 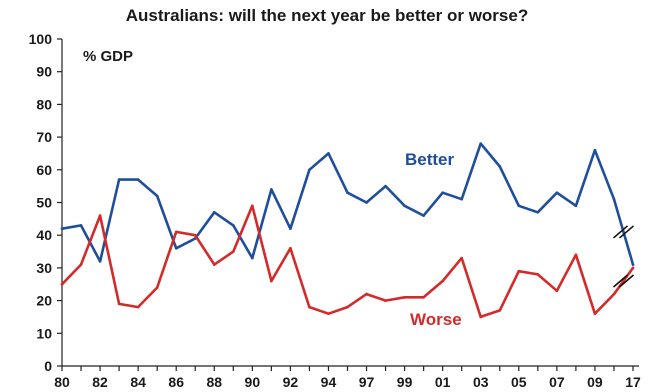 I want to click on x-tick-label: 88, so click(x=214, y=382).